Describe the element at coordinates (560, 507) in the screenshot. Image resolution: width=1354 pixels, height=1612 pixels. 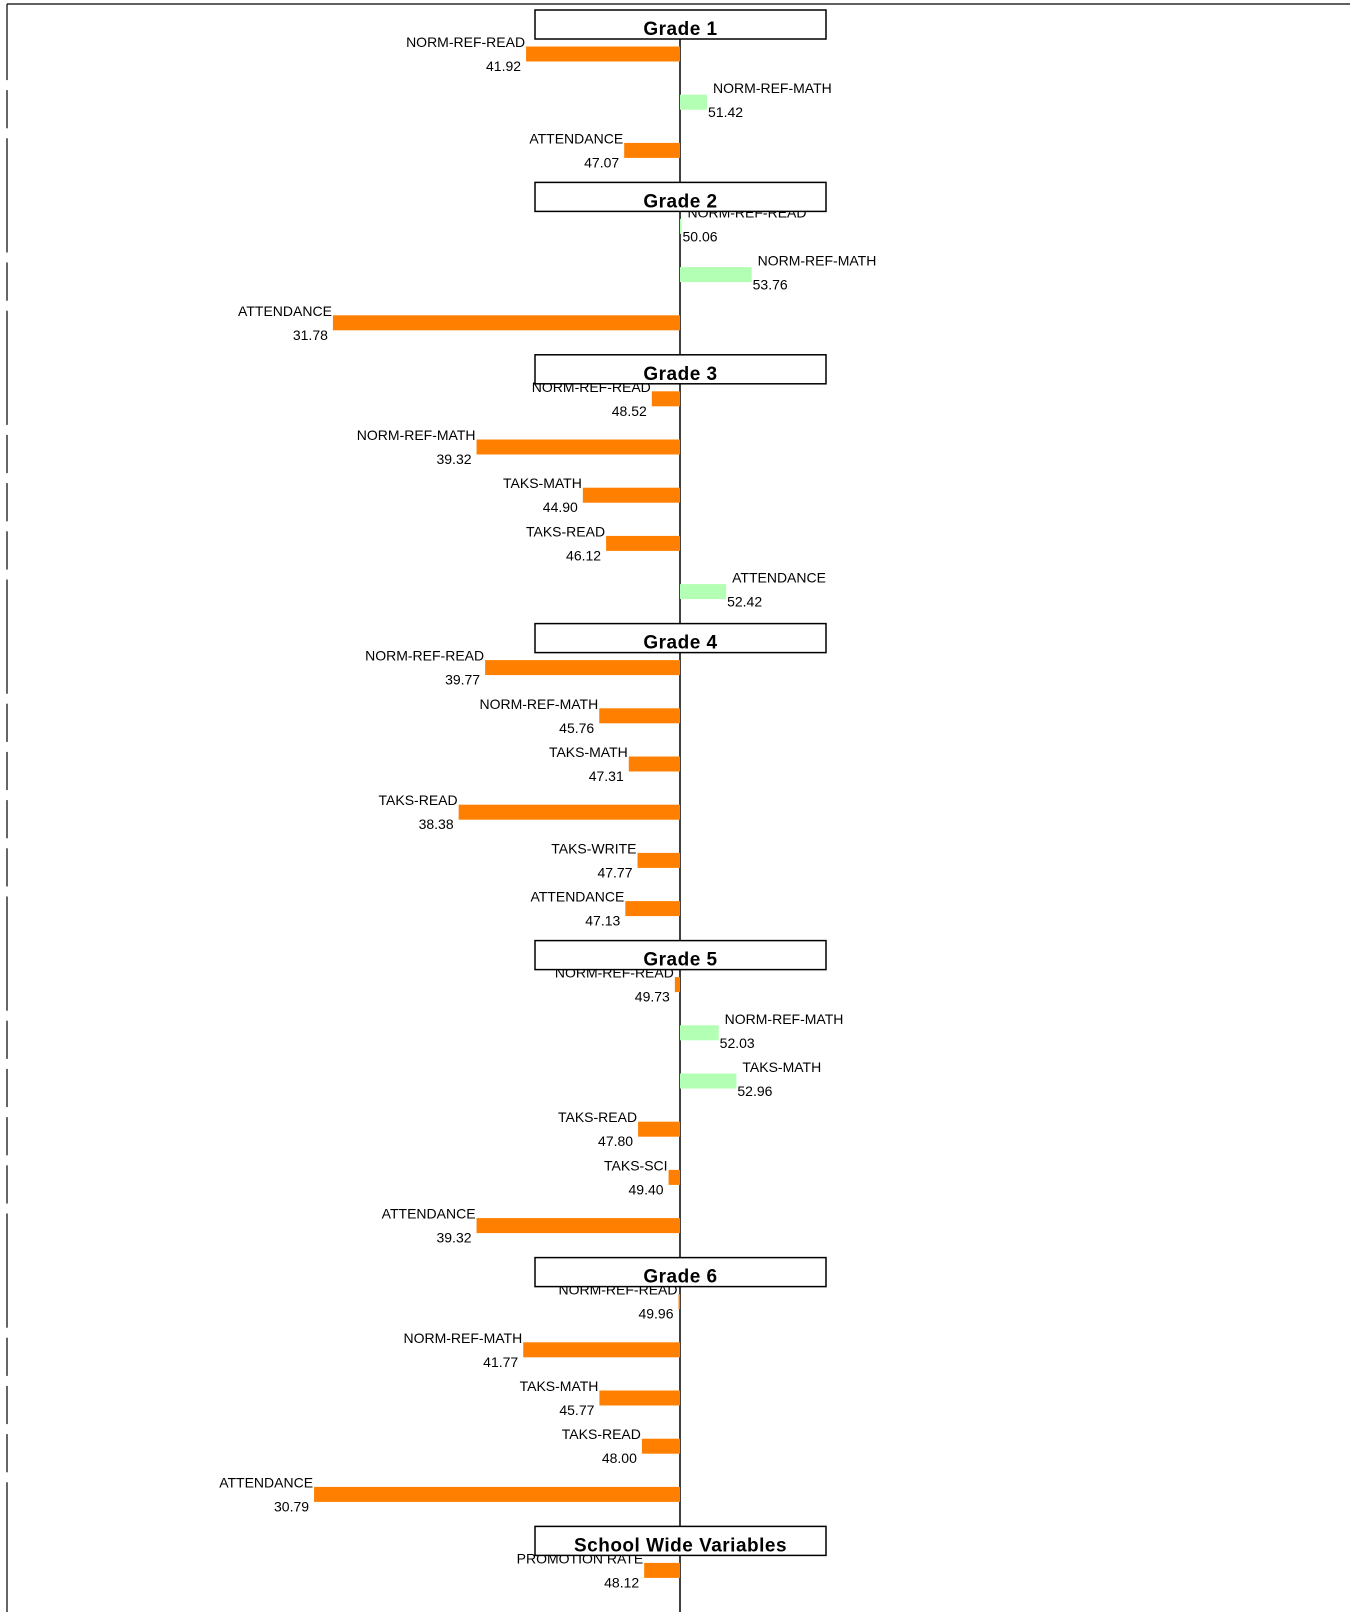
I see `bar-value-label: 44.90` at that location.